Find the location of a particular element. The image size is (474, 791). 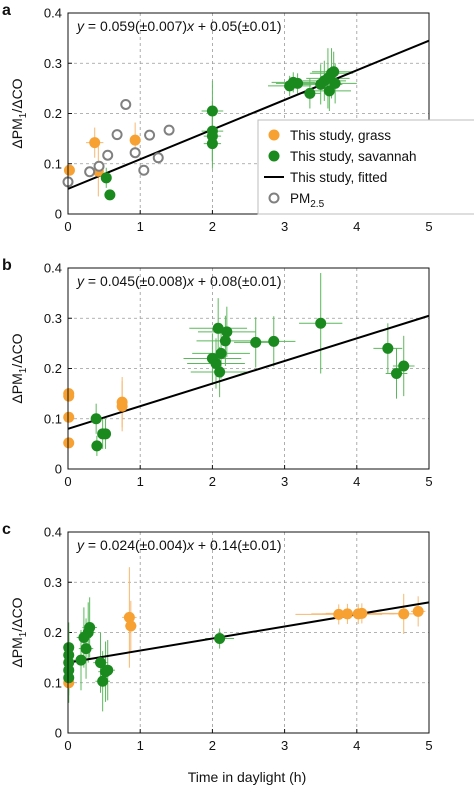

eq-intercept: + 0.08(±0.01) is located at coordinates (237, 281).